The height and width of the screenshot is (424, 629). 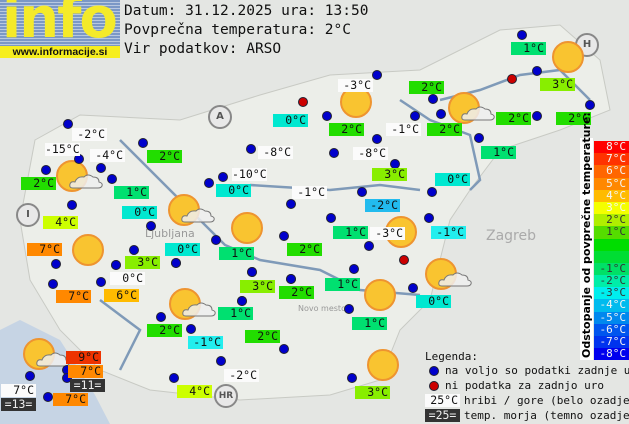 I want to click on scale-row, so click(x=611, y=256).